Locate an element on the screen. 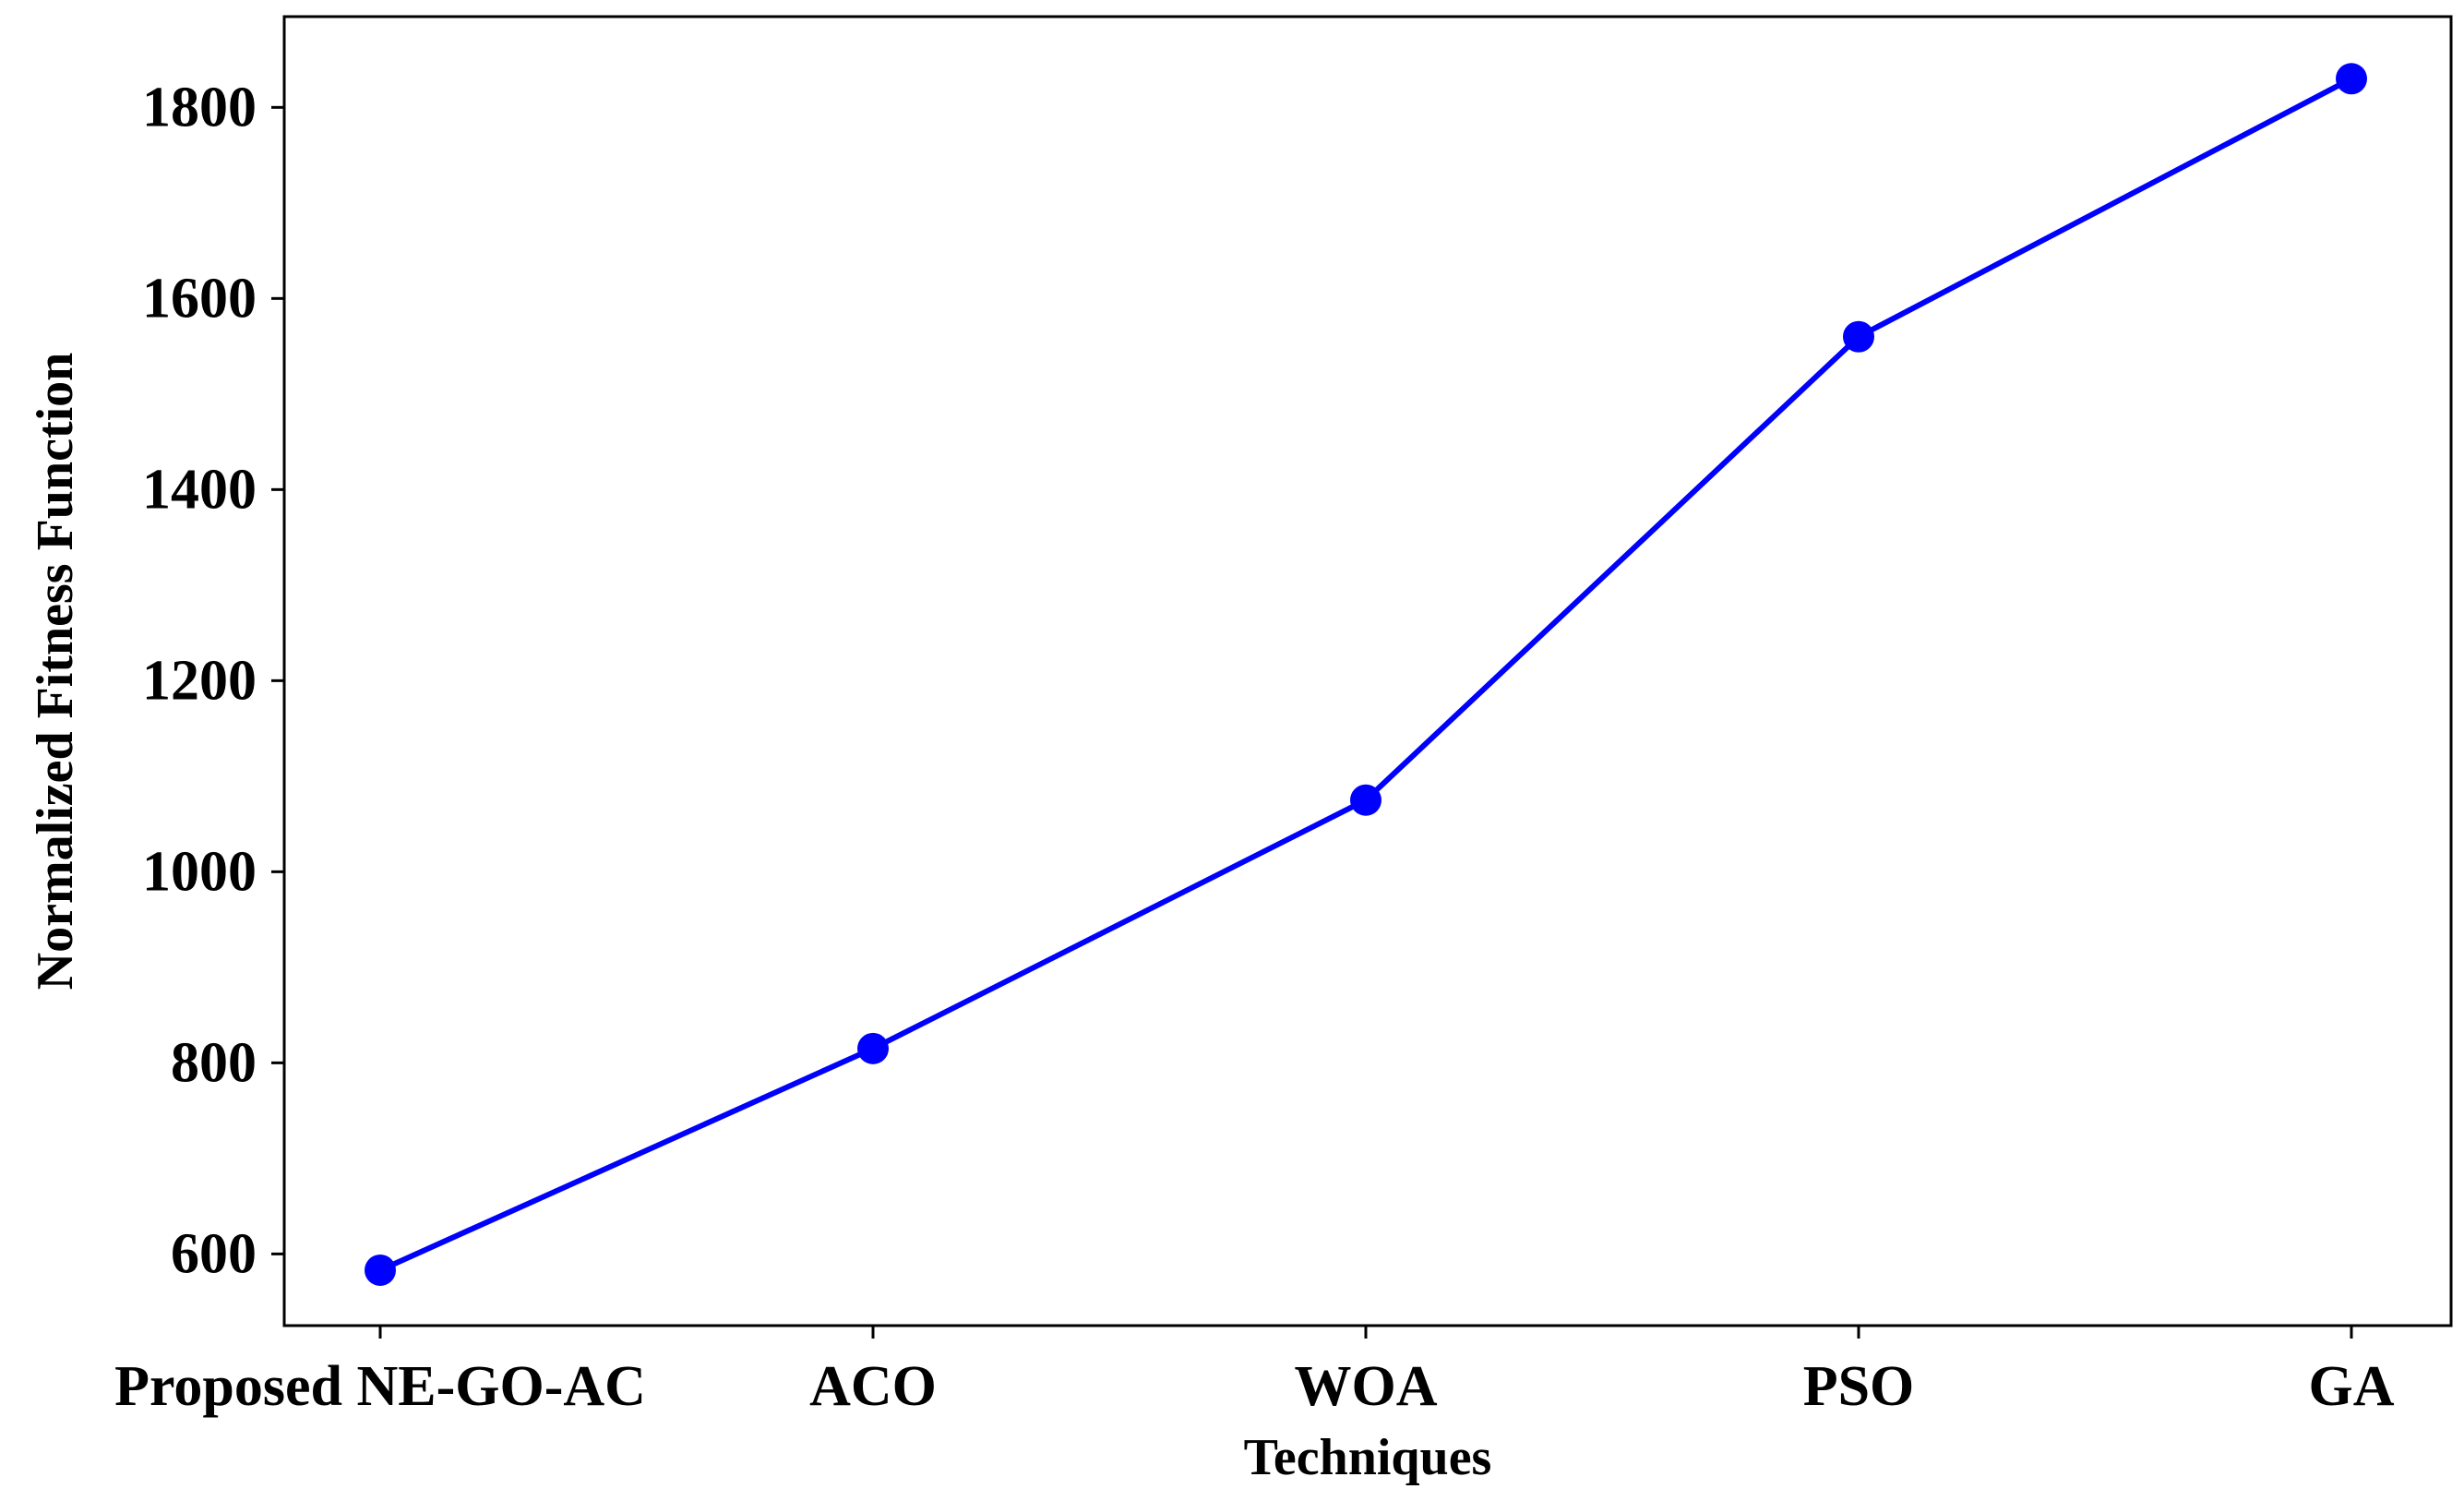 The width and height of the screenshot is (2464, 1501). y-tick-label: 1600 is located at coordinates (199, 298).